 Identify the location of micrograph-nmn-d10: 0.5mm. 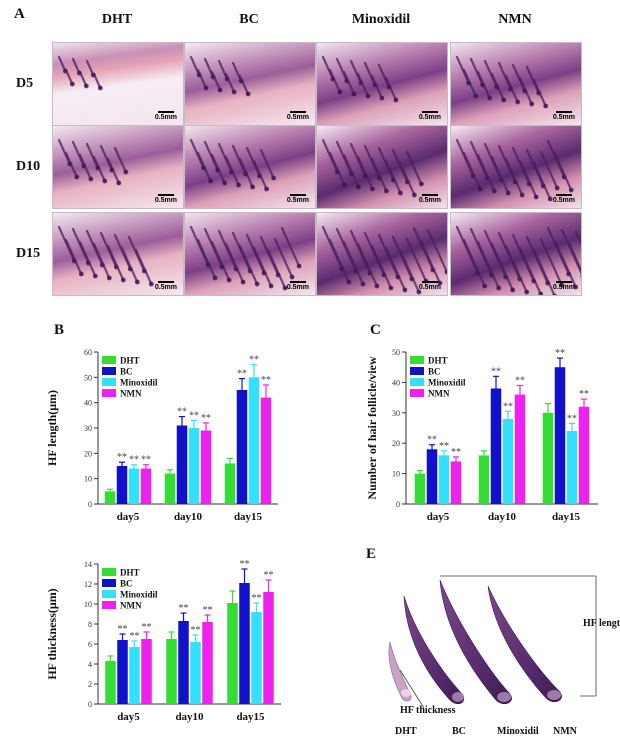
(516, 167).